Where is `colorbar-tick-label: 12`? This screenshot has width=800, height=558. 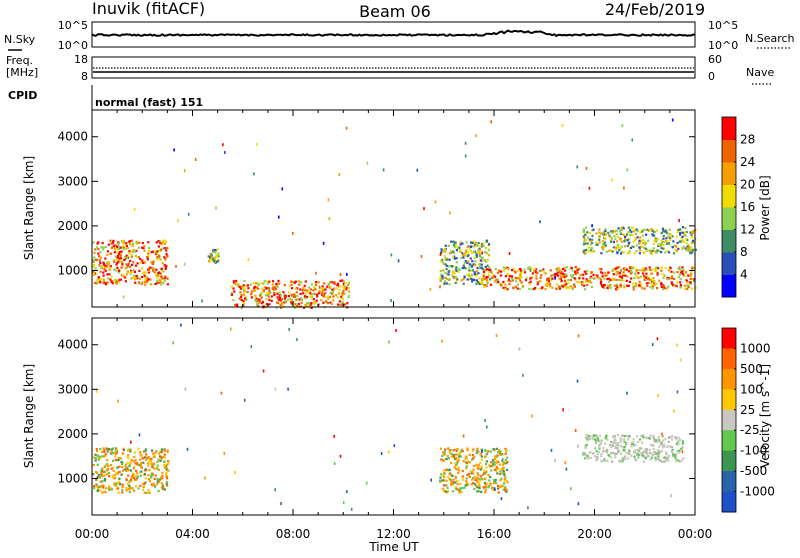
colorbar-tick-label: 12 is located at coordinates (747, 230).